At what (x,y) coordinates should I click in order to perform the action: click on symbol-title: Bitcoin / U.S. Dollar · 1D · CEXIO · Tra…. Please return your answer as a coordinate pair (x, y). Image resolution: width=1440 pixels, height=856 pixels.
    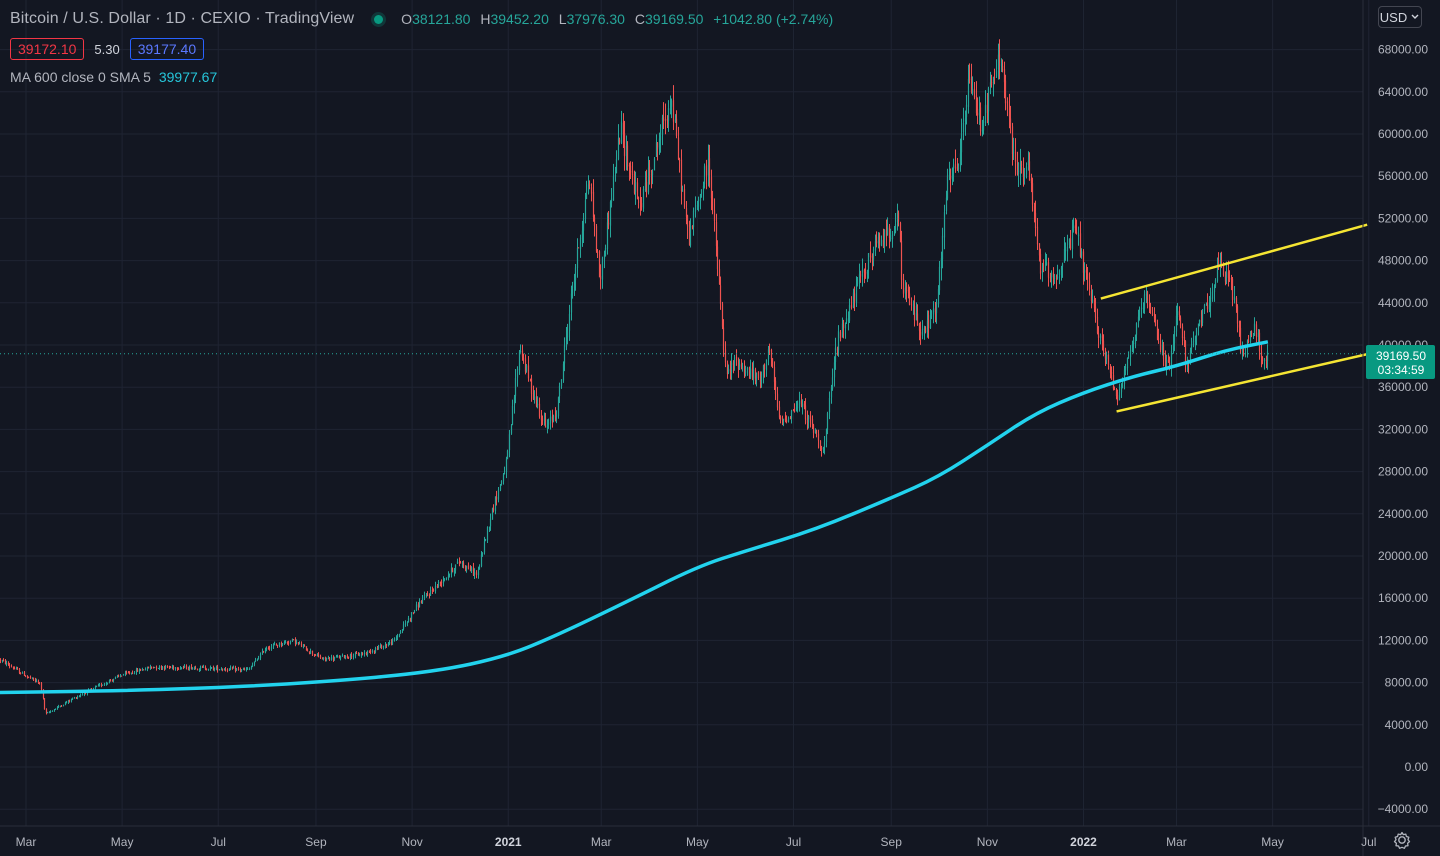
    Looking at the image, I should click on (182, 18).